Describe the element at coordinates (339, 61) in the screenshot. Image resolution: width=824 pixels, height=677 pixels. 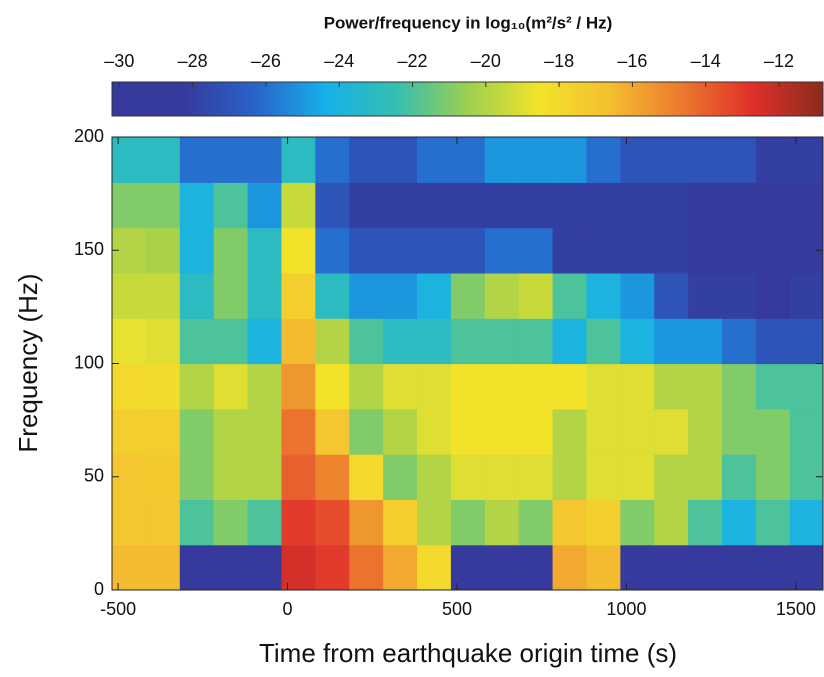
I see `colorbar-tick-label: –24` at that location.